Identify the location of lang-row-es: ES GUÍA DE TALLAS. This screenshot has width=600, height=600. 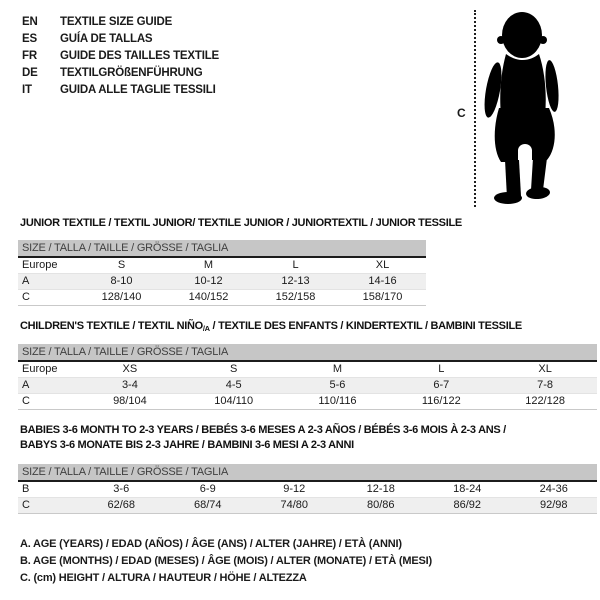
(120, 38).